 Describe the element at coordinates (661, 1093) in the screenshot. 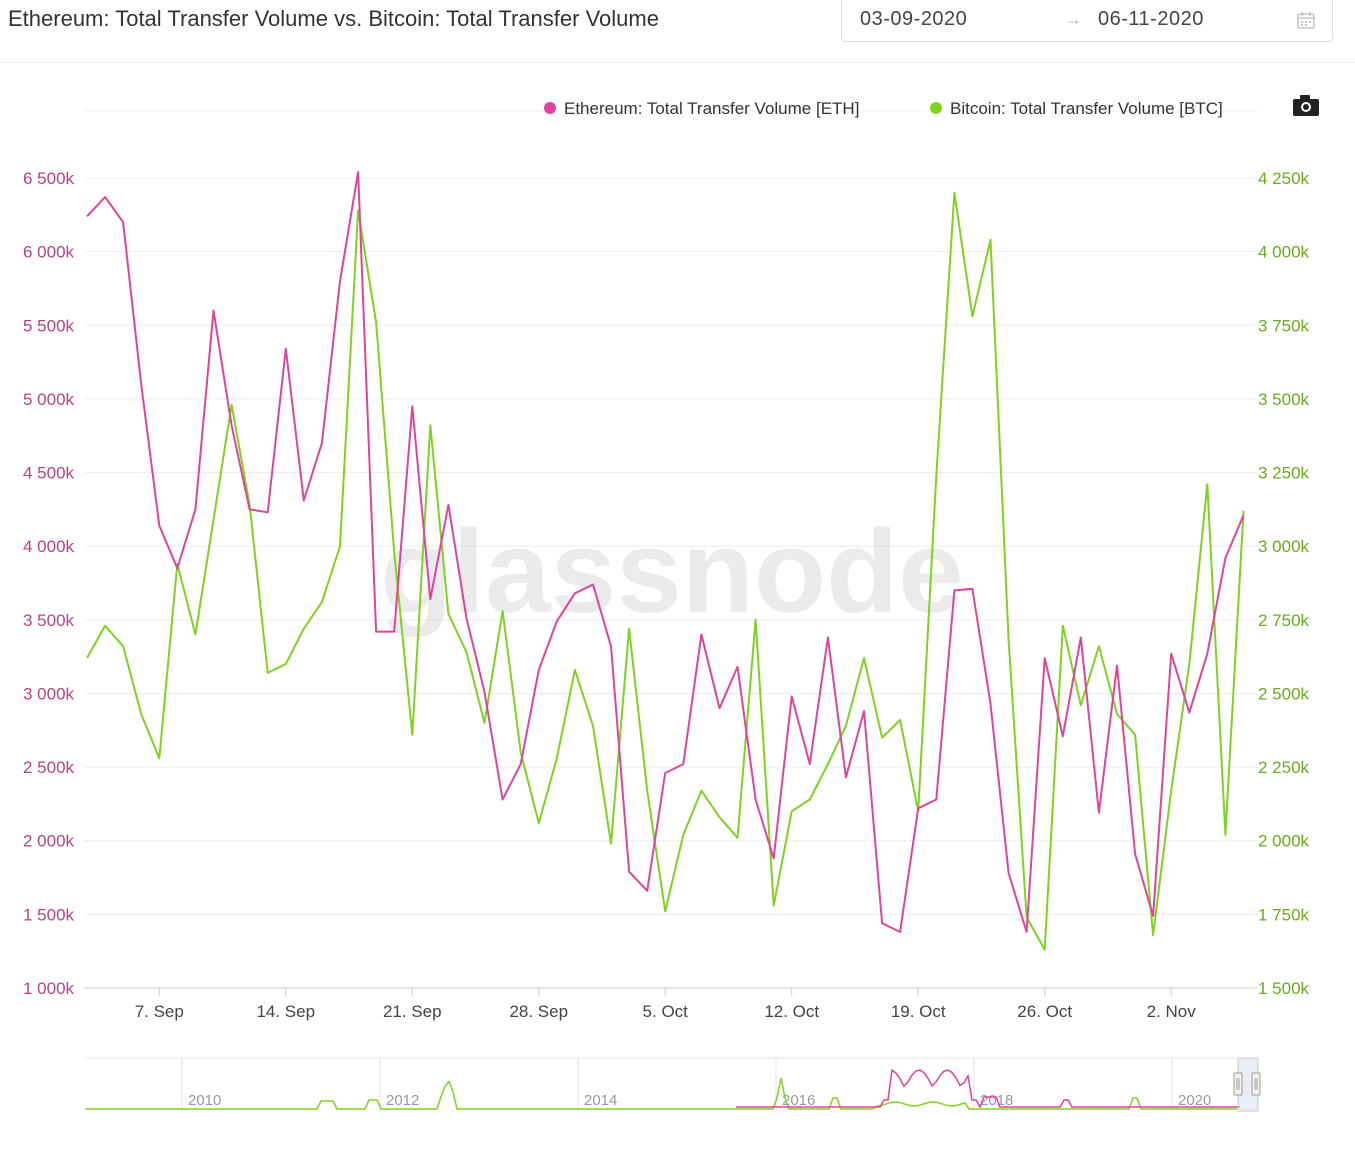

I see `navigator-btc-line` at that location.